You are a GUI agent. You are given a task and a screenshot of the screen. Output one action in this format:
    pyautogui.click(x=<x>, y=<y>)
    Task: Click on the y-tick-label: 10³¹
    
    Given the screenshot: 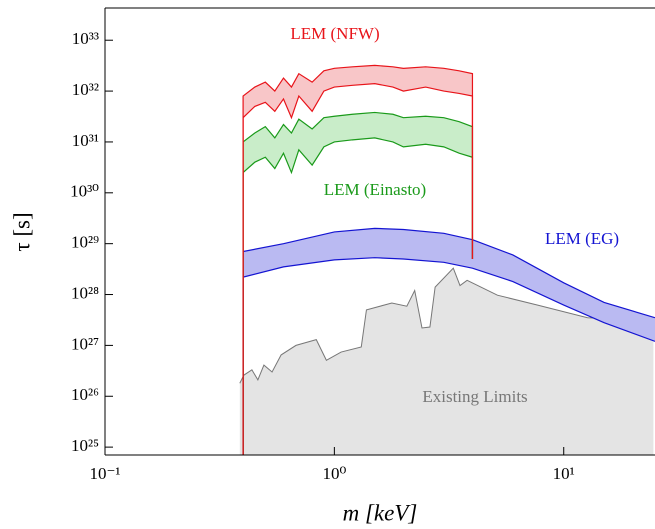 What is the action you would take?
    pyautogui.click(x=85, y=140)
    